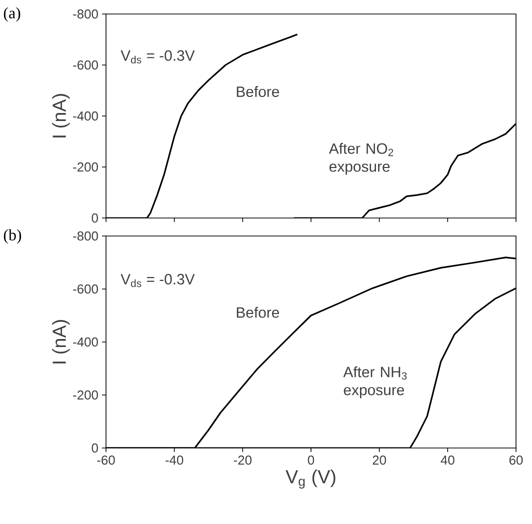 This screenshot has width=532, height=524. I want to click on x-axis-title: V$_{g}$ (V), so click(311, 479).